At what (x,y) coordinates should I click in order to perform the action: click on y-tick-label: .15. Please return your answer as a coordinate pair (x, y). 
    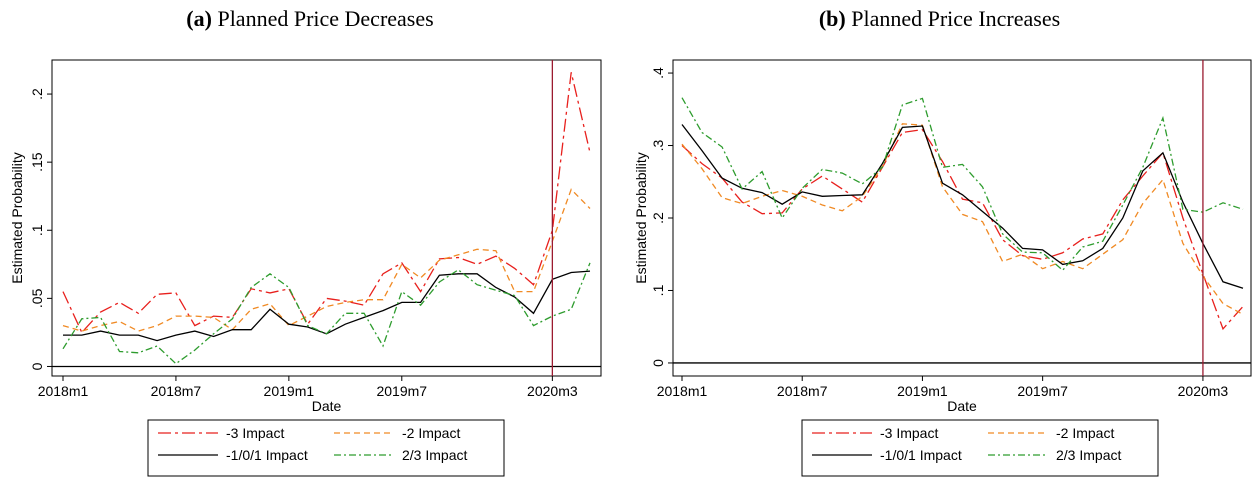
    Looking at the image, I should click on (37, 162).